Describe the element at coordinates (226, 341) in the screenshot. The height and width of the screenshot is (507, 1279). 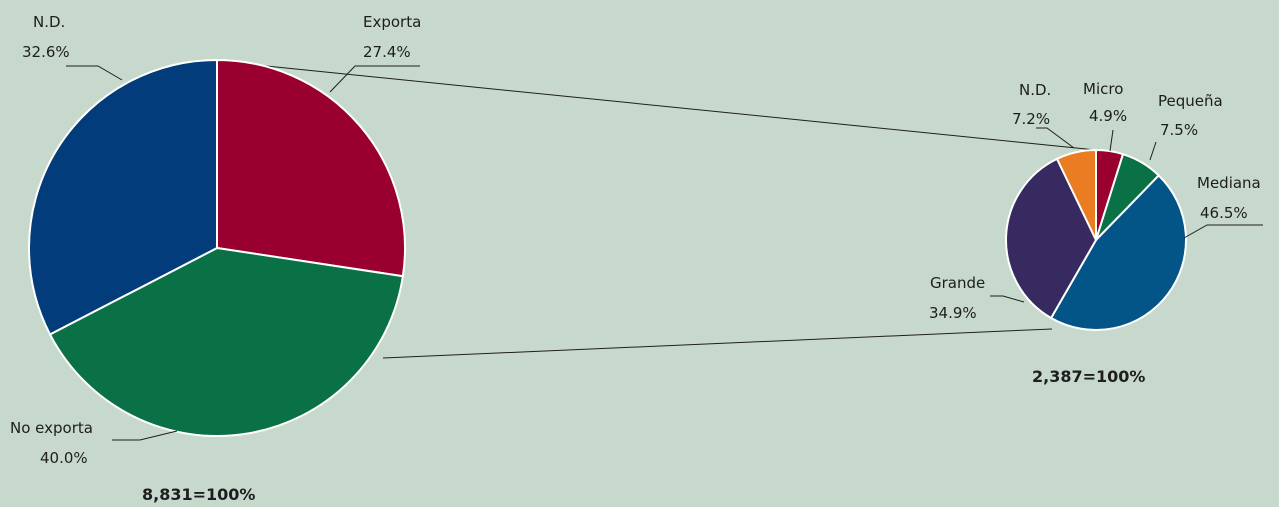
I see `main-pie-slice-no-exporta` at that location.